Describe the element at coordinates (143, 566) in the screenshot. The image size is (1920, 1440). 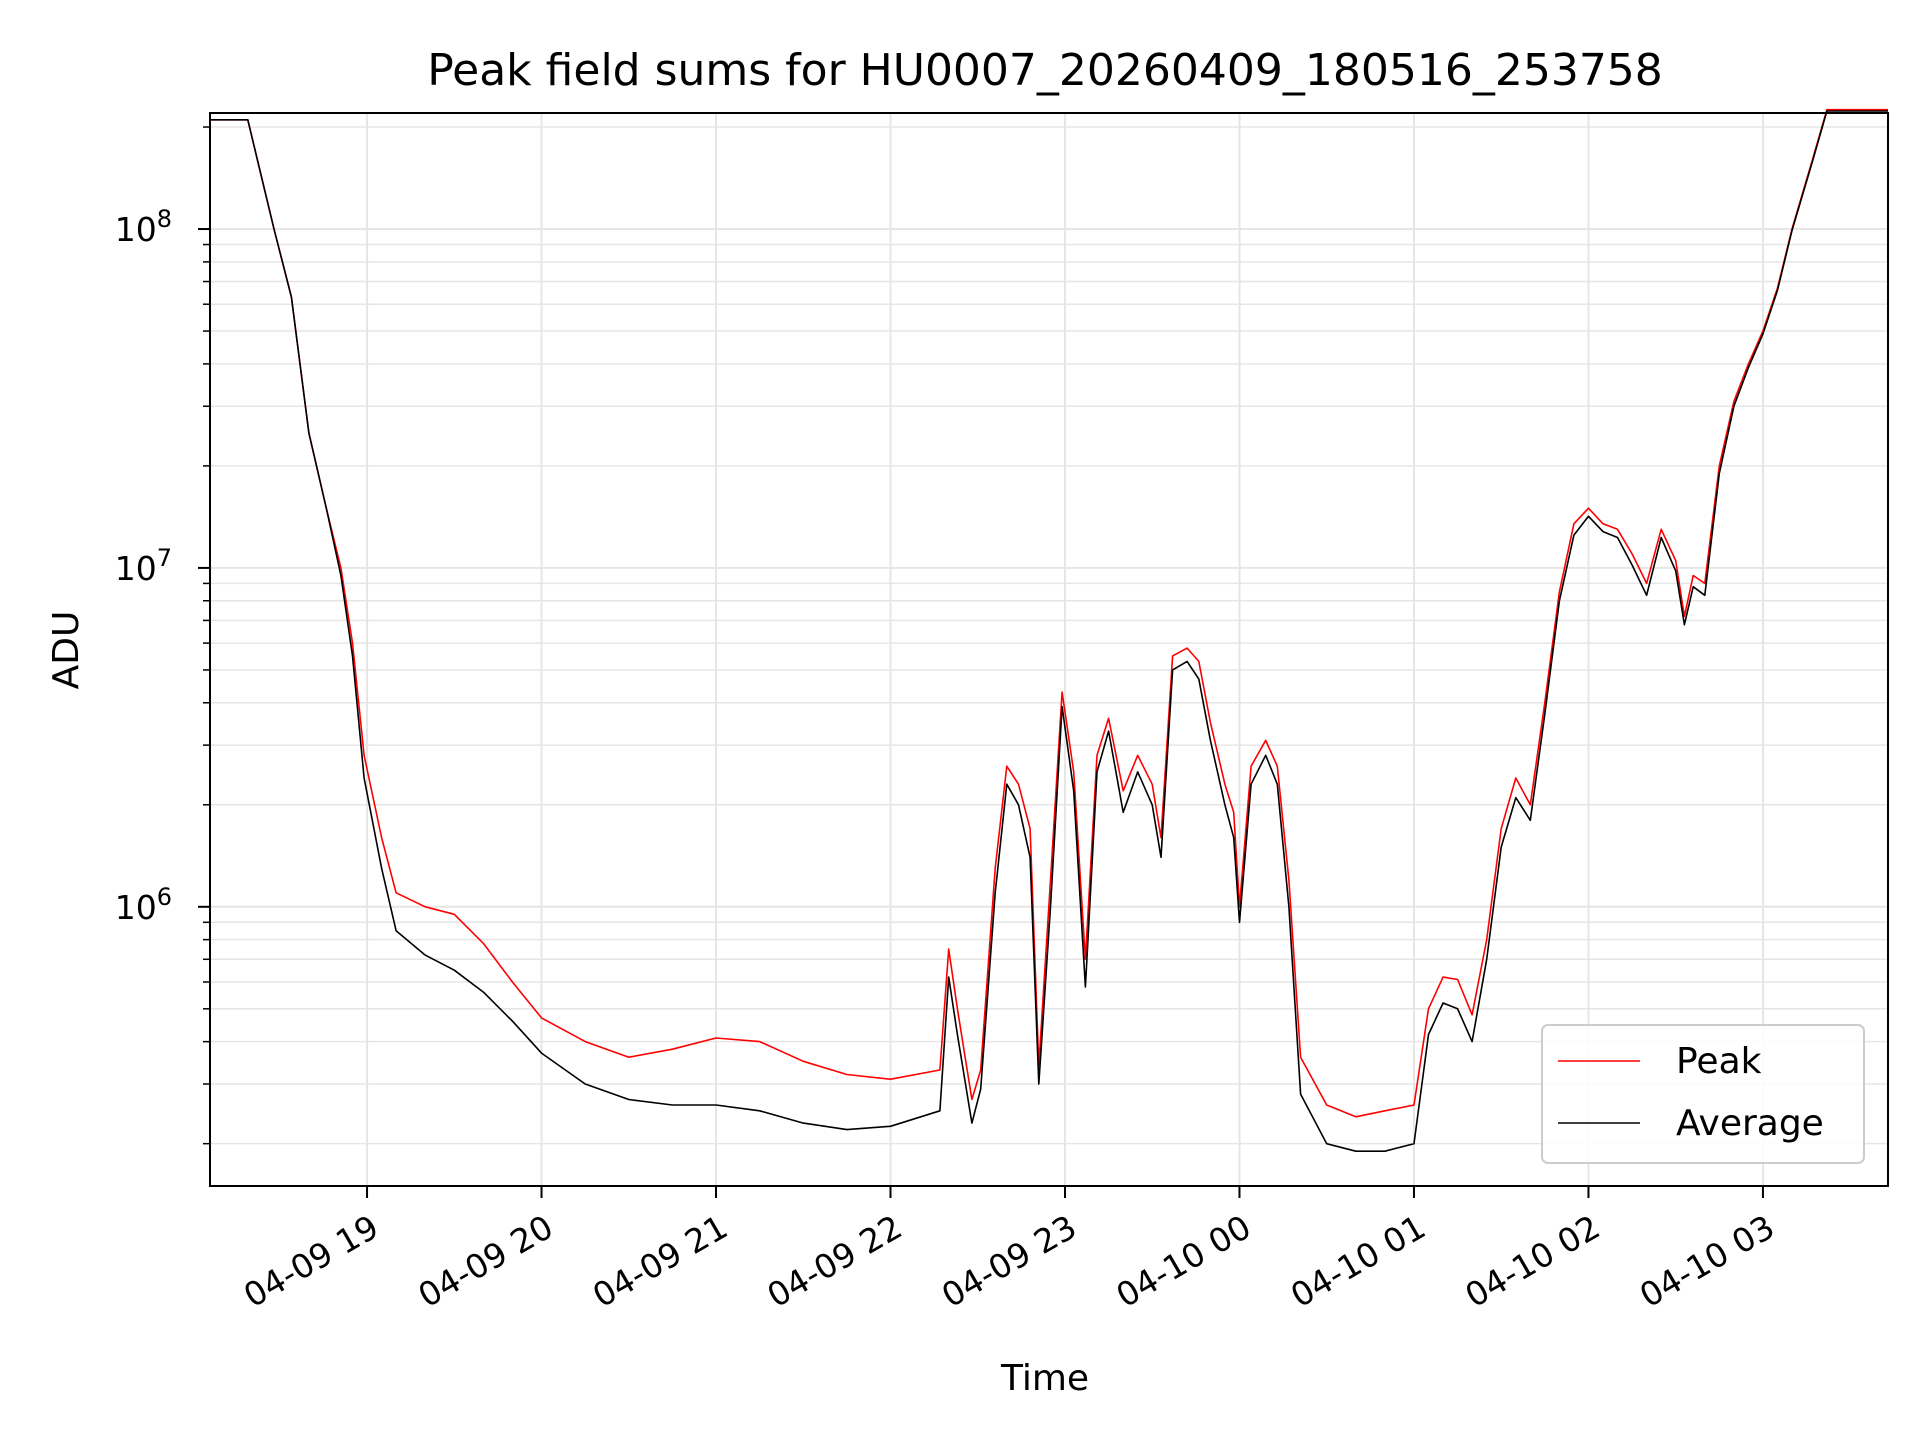
I see `y-tick-label: 10⁷` at that location.